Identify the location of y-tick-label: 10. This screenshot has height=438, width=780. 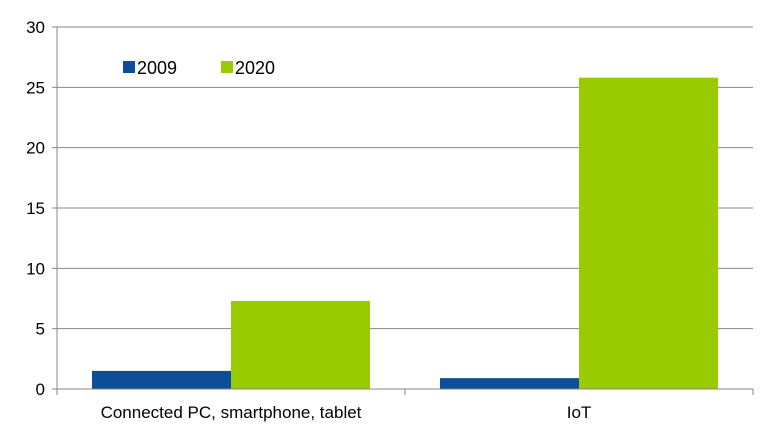
(35, 268).